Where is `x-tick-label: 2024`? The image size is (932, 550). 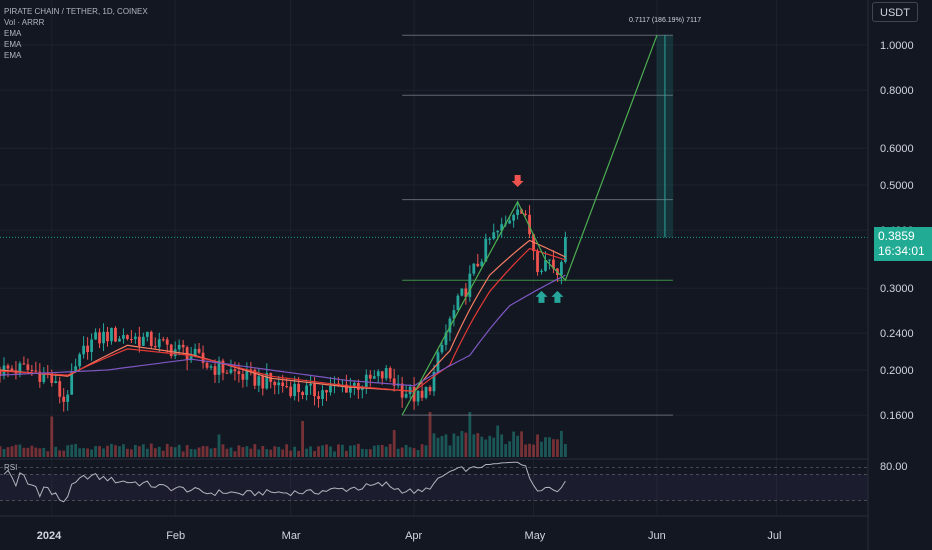 x-tick-label: 2024 is located at coordinates (49, 536).